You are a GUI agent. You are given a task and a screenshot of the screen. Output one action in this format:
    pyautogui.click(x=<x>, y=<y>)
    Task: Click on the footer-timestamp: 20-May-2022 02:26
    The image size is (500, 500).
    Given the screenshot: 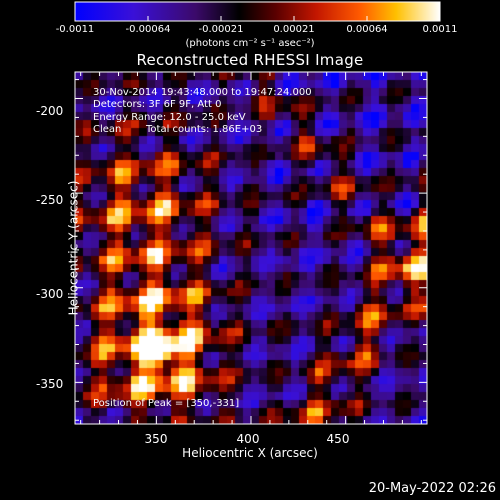 What is the action you would take?
    pyautogui.click(x=432, y=488)
    